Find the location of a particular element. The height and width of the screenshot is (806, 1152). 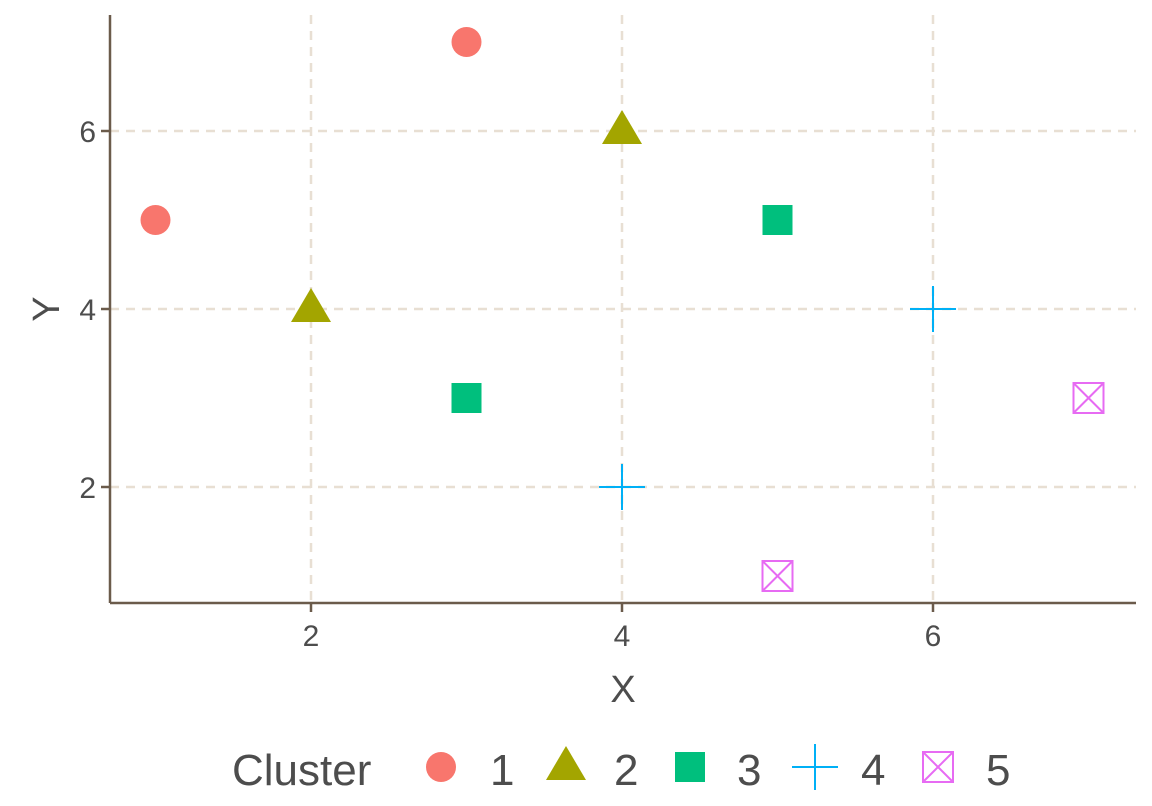

legend: Cluster 1 2 3 4 5 is located at coordinates (621, 769).